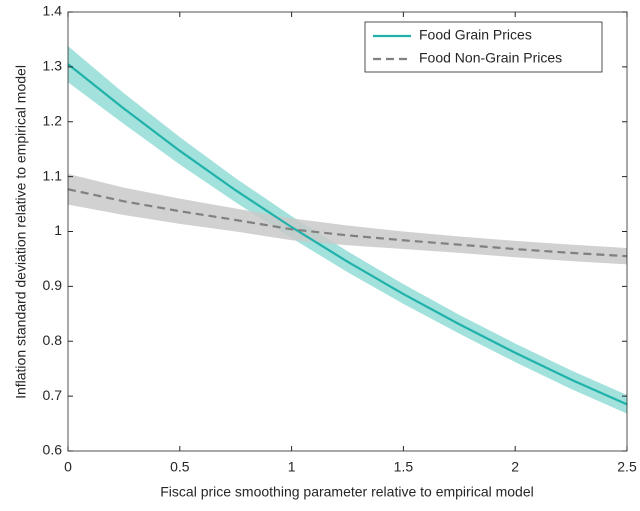 This screenshot has width=640, height=511. What do you see at coordinates (53, 120) in the screenshot?
I see `y-tick-label: 1.2` at bounding box center [53, 120].